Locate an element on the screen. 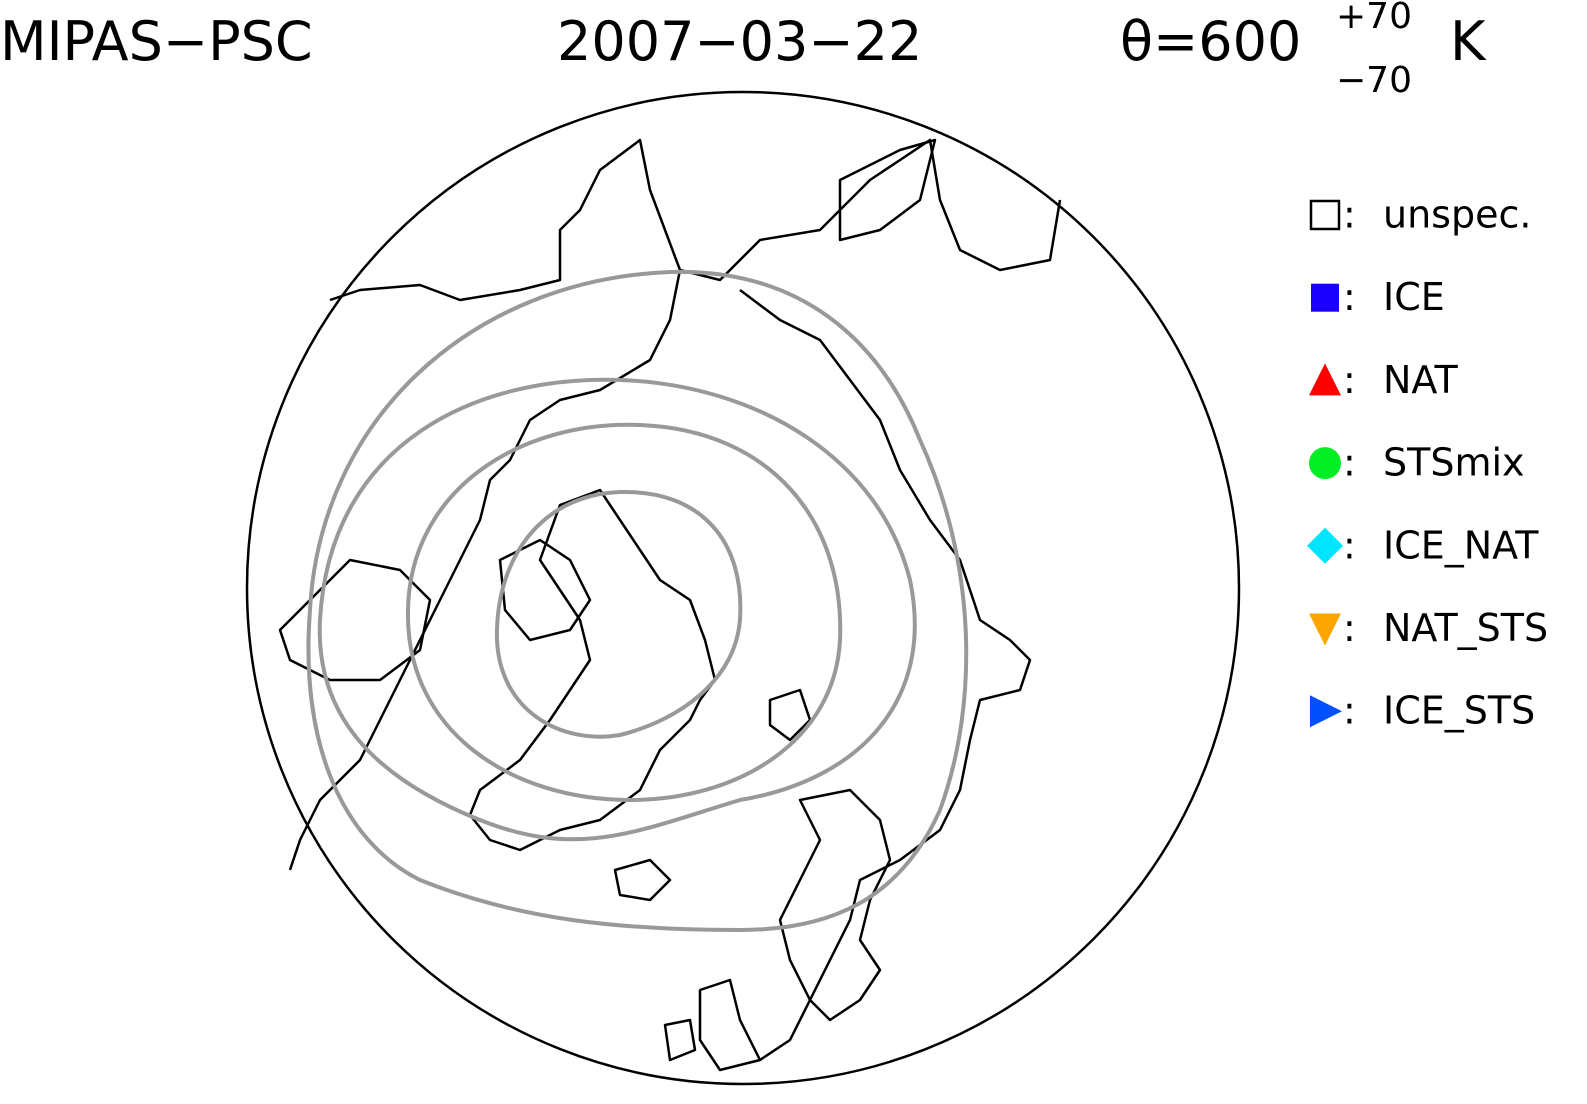  legend-label: ICE is located at coordinates (1414, 297).